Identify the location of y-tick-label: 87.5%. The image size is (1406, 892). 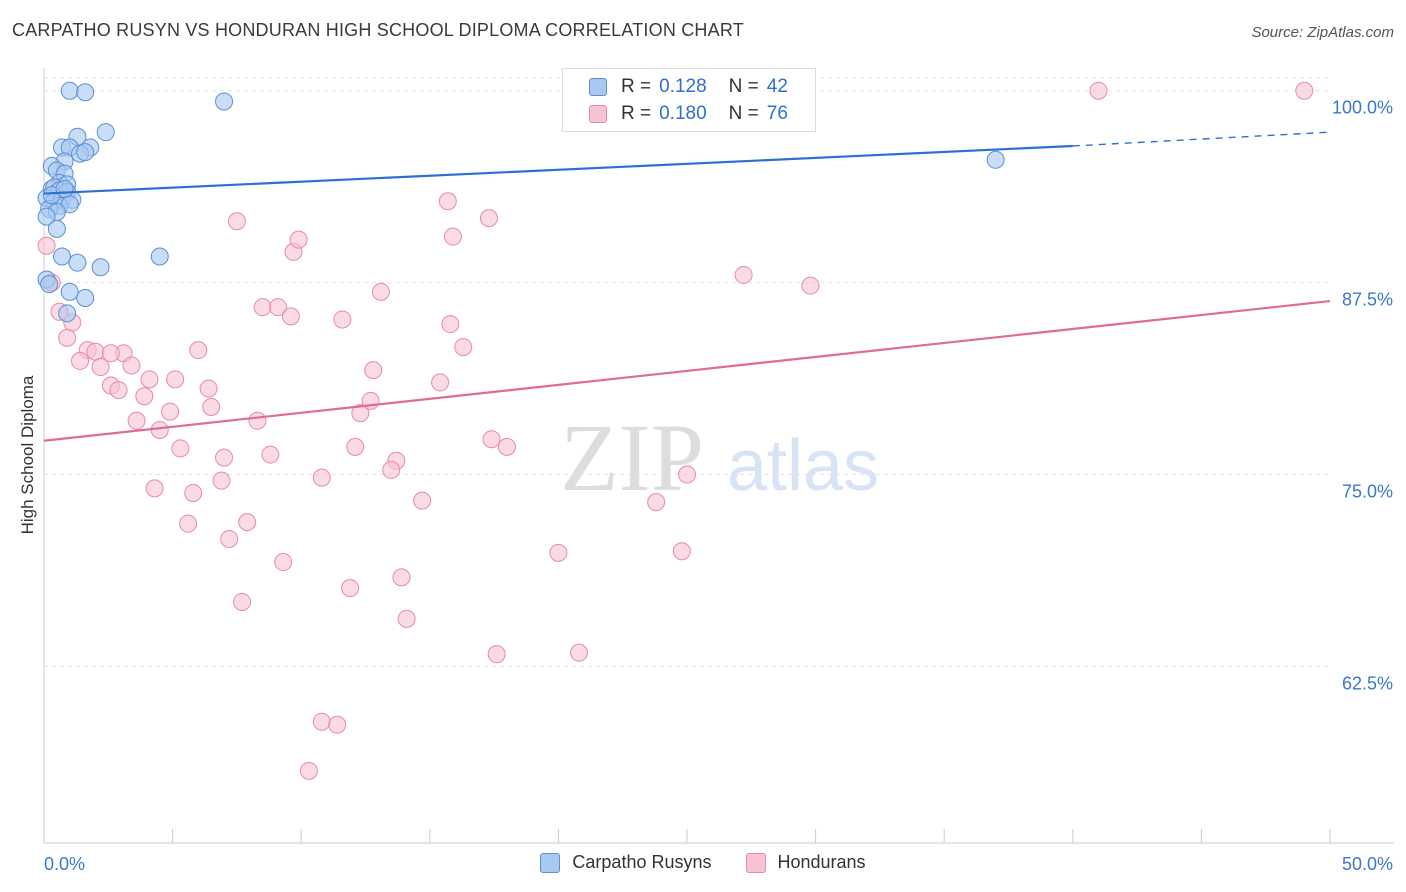
(1367, 300).